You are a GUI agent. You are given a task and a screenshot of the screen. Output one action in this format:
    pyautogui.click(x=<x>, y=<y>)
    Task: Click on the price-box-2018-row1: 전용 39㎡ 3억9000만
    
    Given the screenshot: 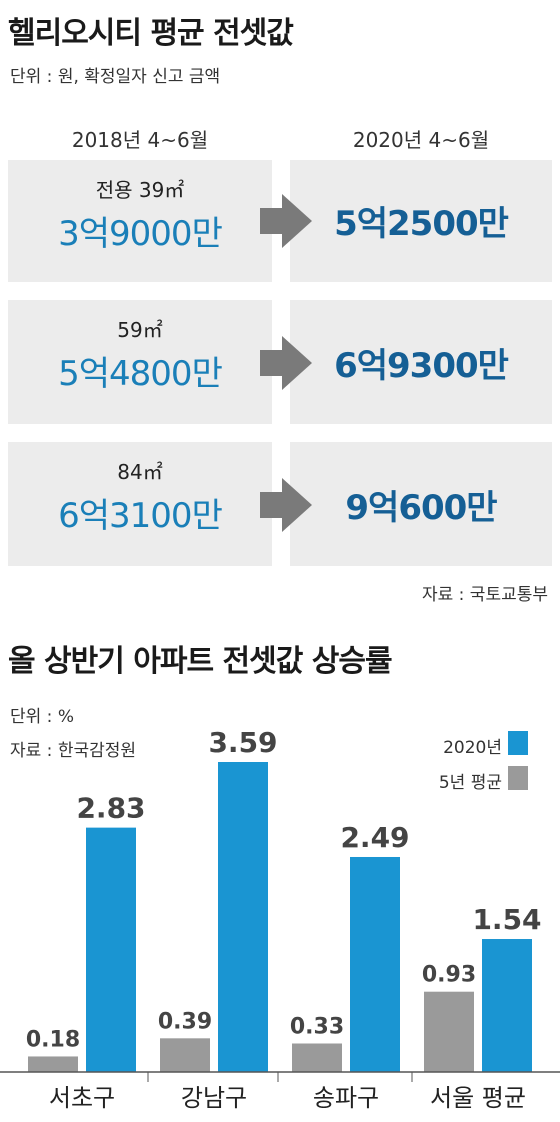 What is the action you would take?
    pyautogui.click(x=140, y=221)
    